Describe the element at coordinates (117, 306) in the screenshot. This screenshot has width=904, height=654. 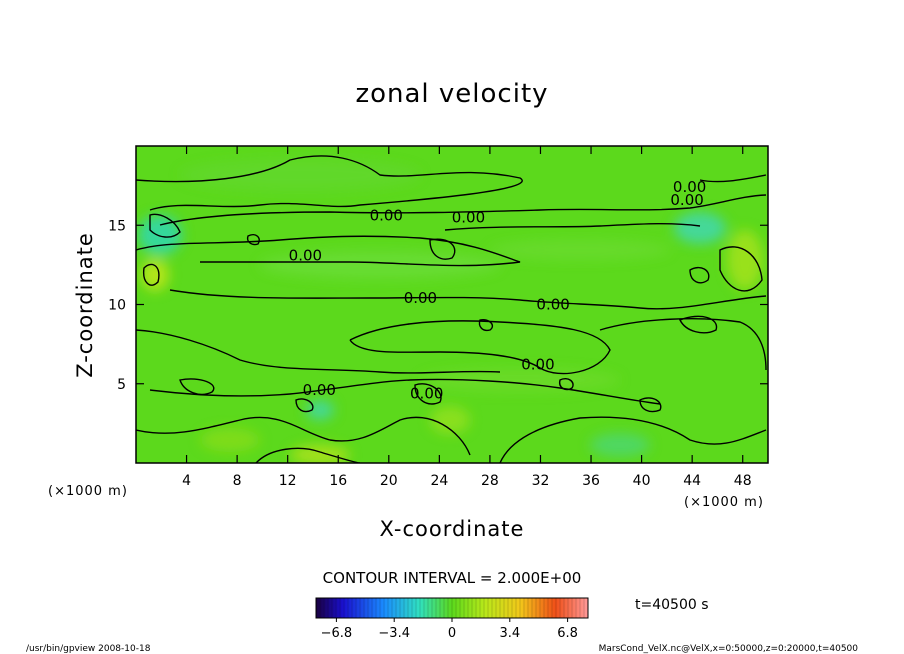
I see `y-tick-label: 10` at that location.